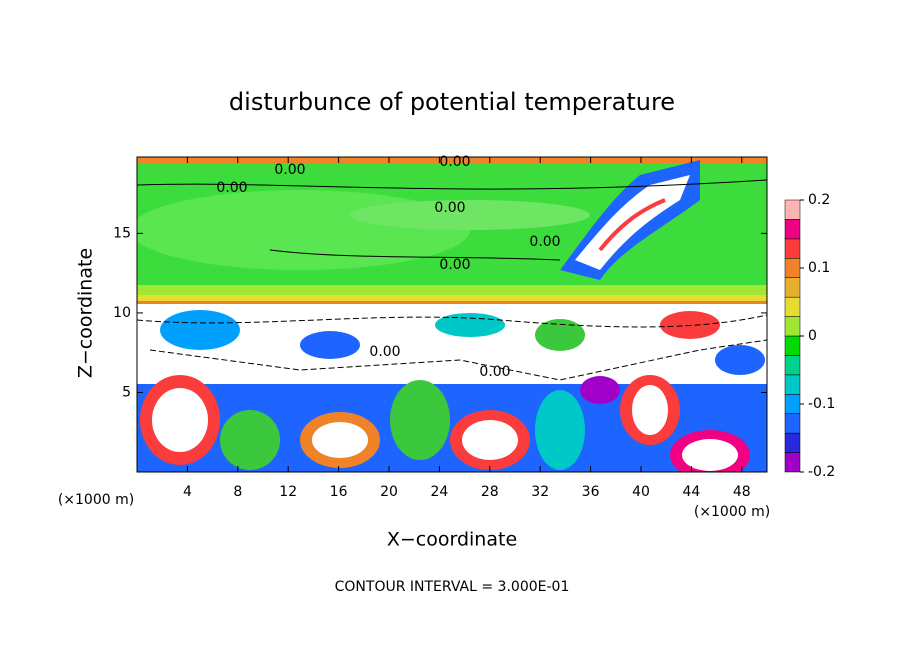 The height and width of the screenshot is (658, 904). What do you see at coordinates (122, 313) in the screenshot?
I see `y-tick-label: 10` at bounding box center [122, 313].